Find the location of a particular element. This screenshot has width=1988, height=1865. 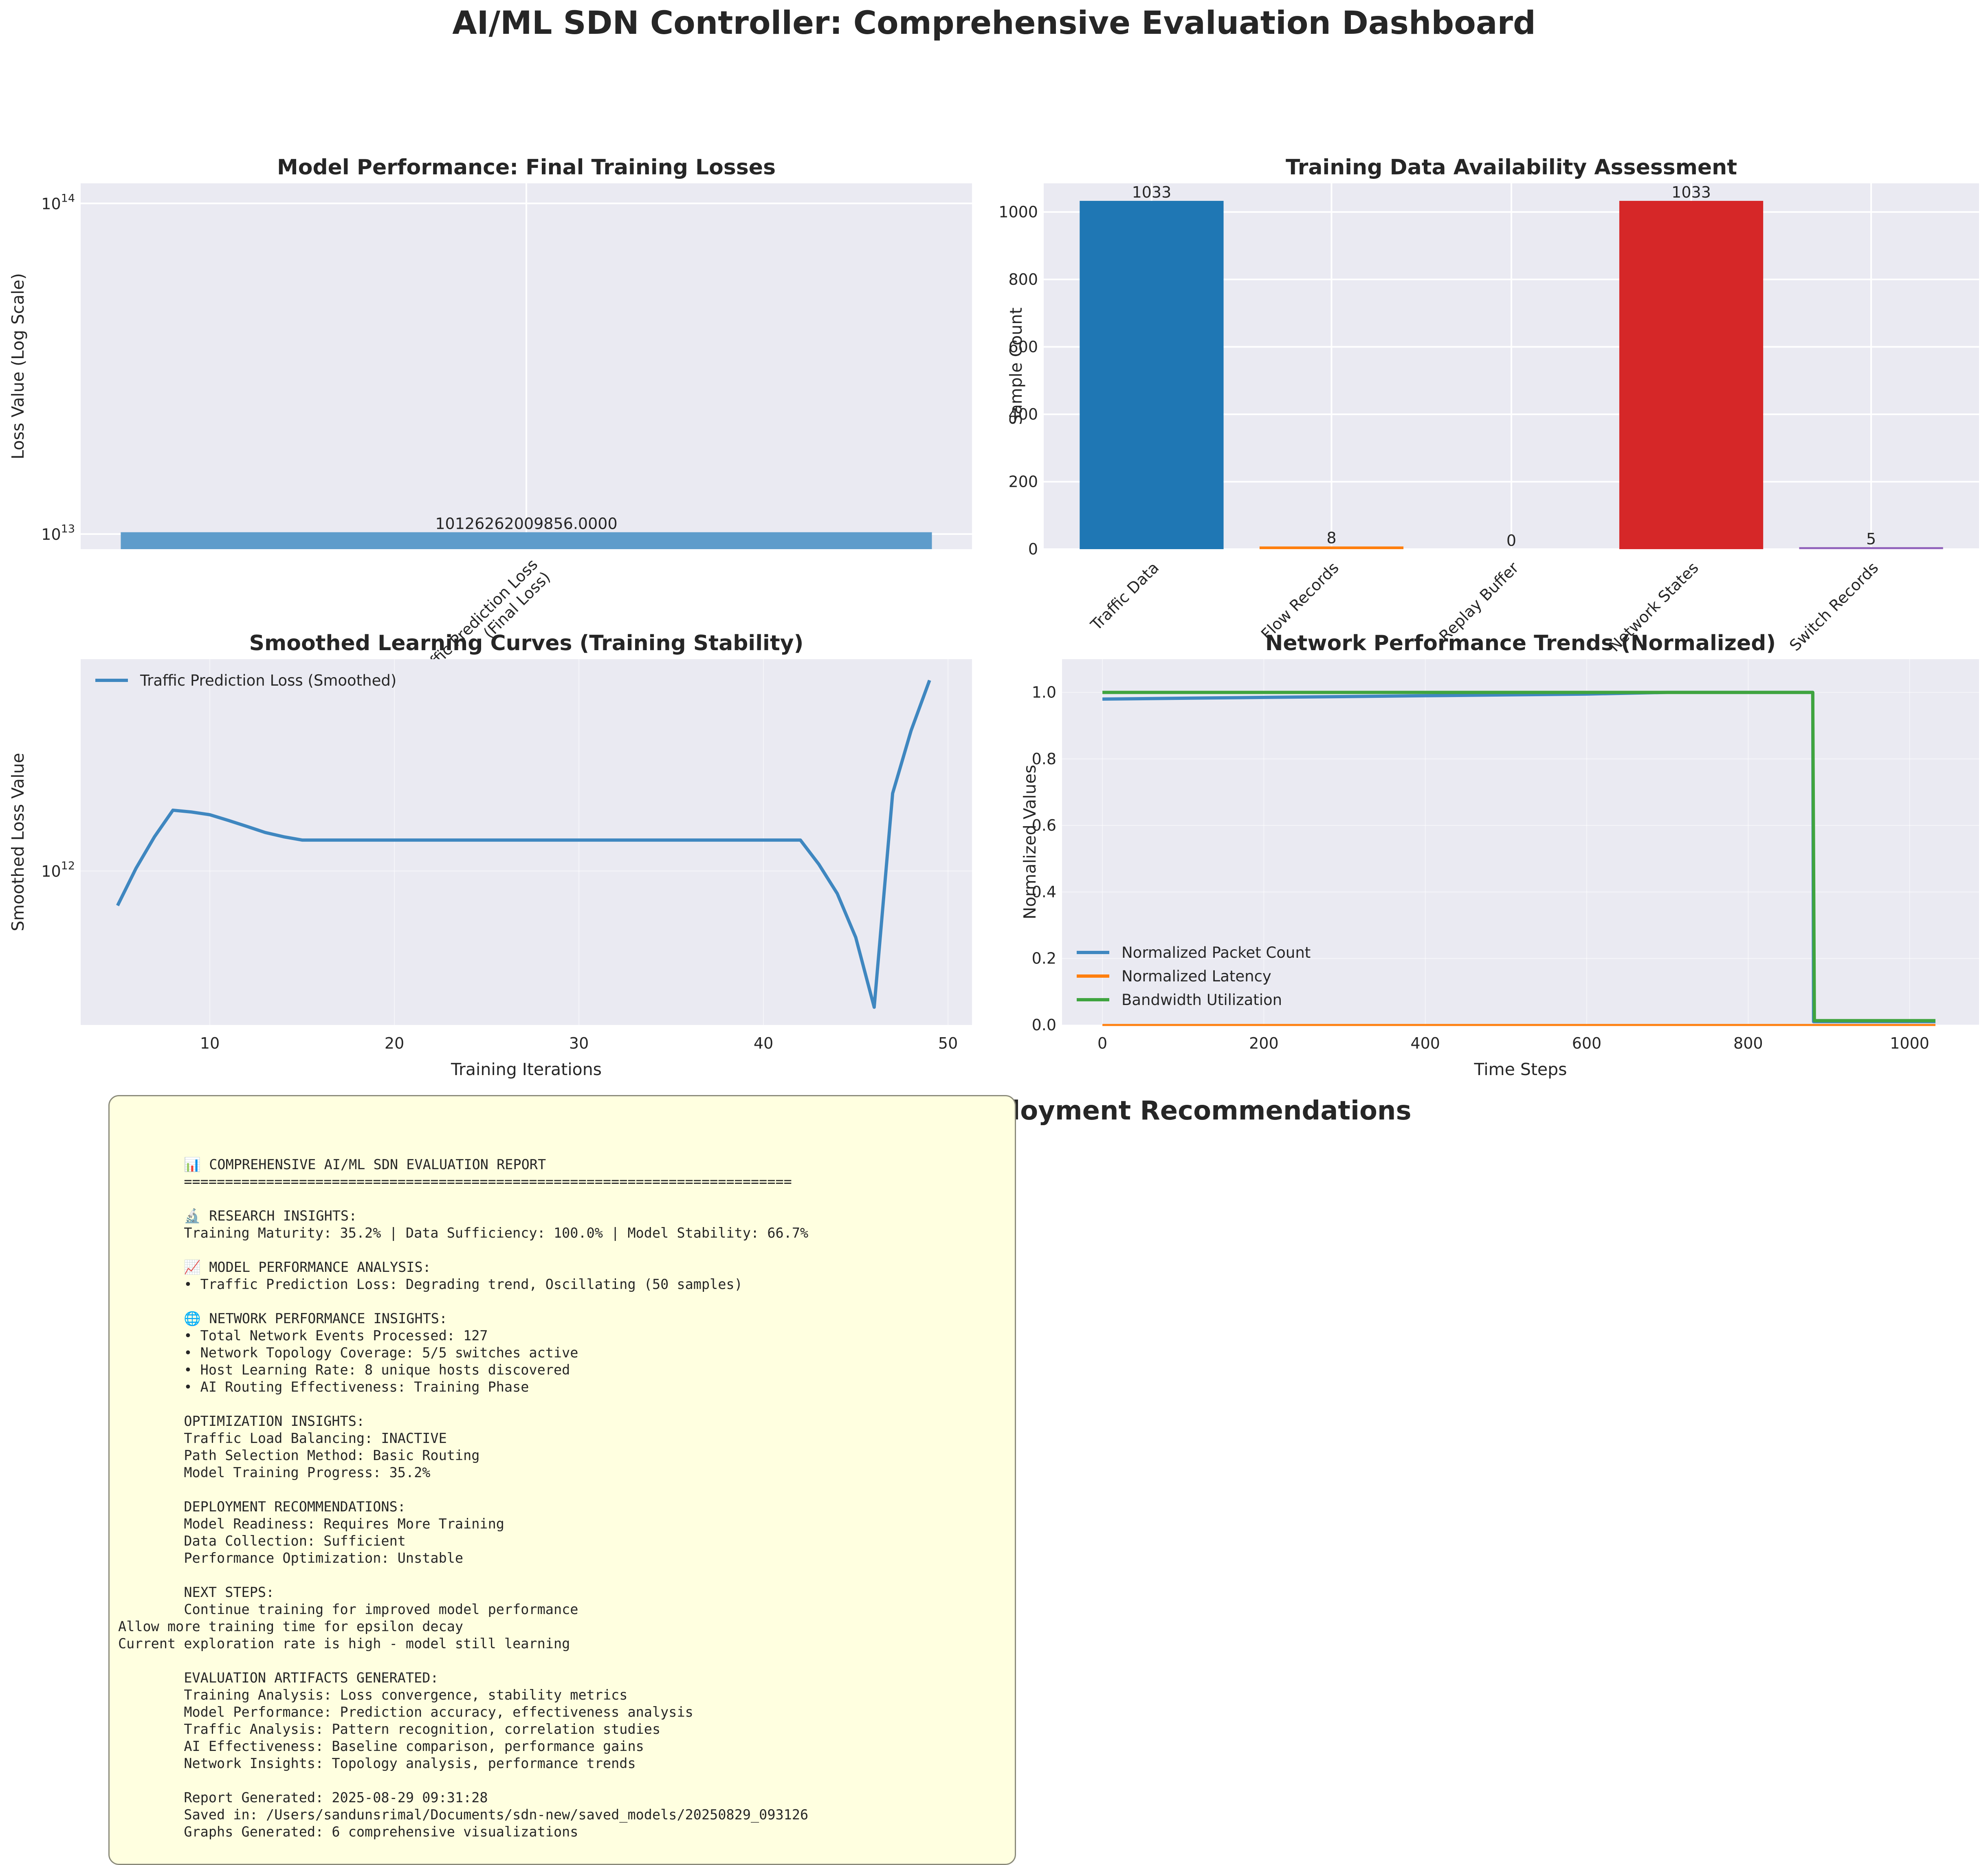

x-tick-label: 200 is located at coordinates (1264, 1043).